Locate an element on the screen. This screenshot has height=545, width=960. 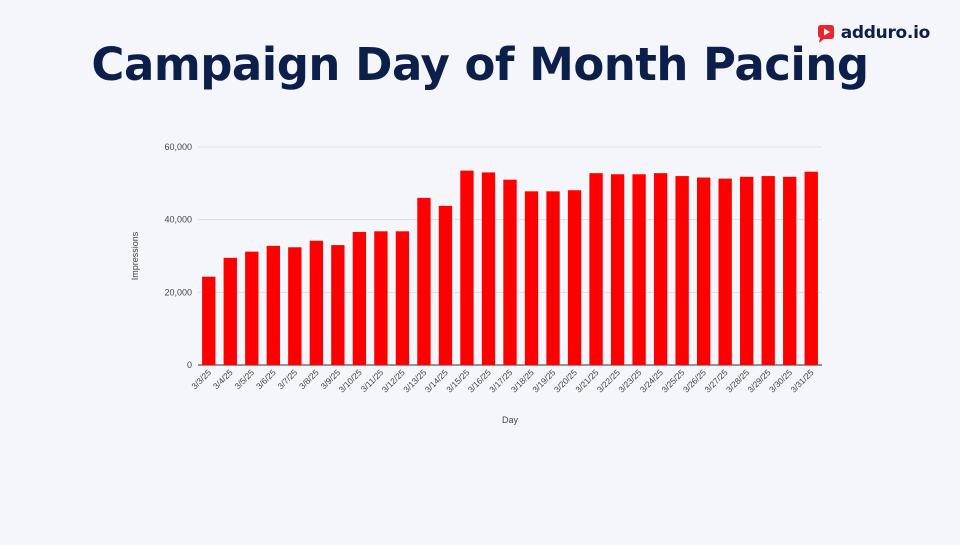
y-tick-label: 40,000 is located at coordinates (178, 220).